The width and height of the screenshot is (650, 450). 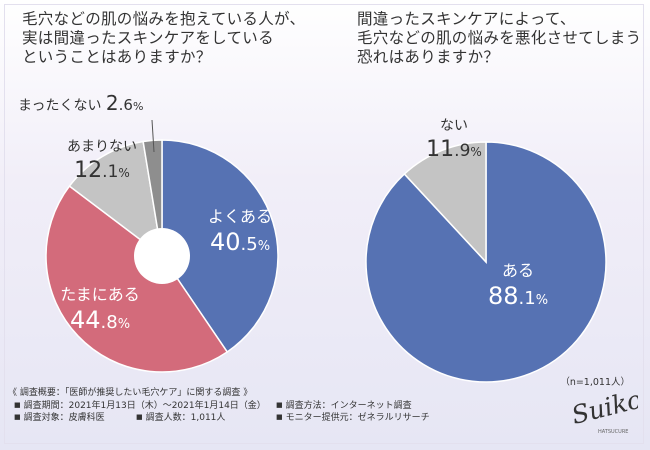 What do you see at coordinates (181, 418) in the screenshot?
I see `survey-count: 調査人数：1,011人` at bounding box center [181, 418].